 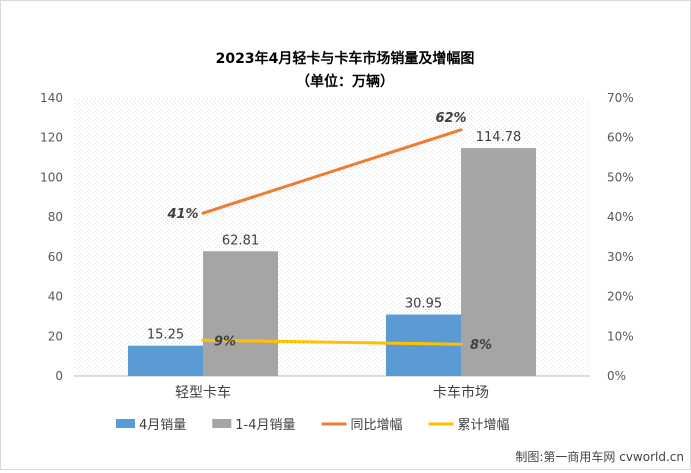 What do you see at coordinates (313, 425) in the screenshot?
I see `legend: 4月销量 1-4月销量 同比增幅 累计增幅` at bounding box center [313, 425].